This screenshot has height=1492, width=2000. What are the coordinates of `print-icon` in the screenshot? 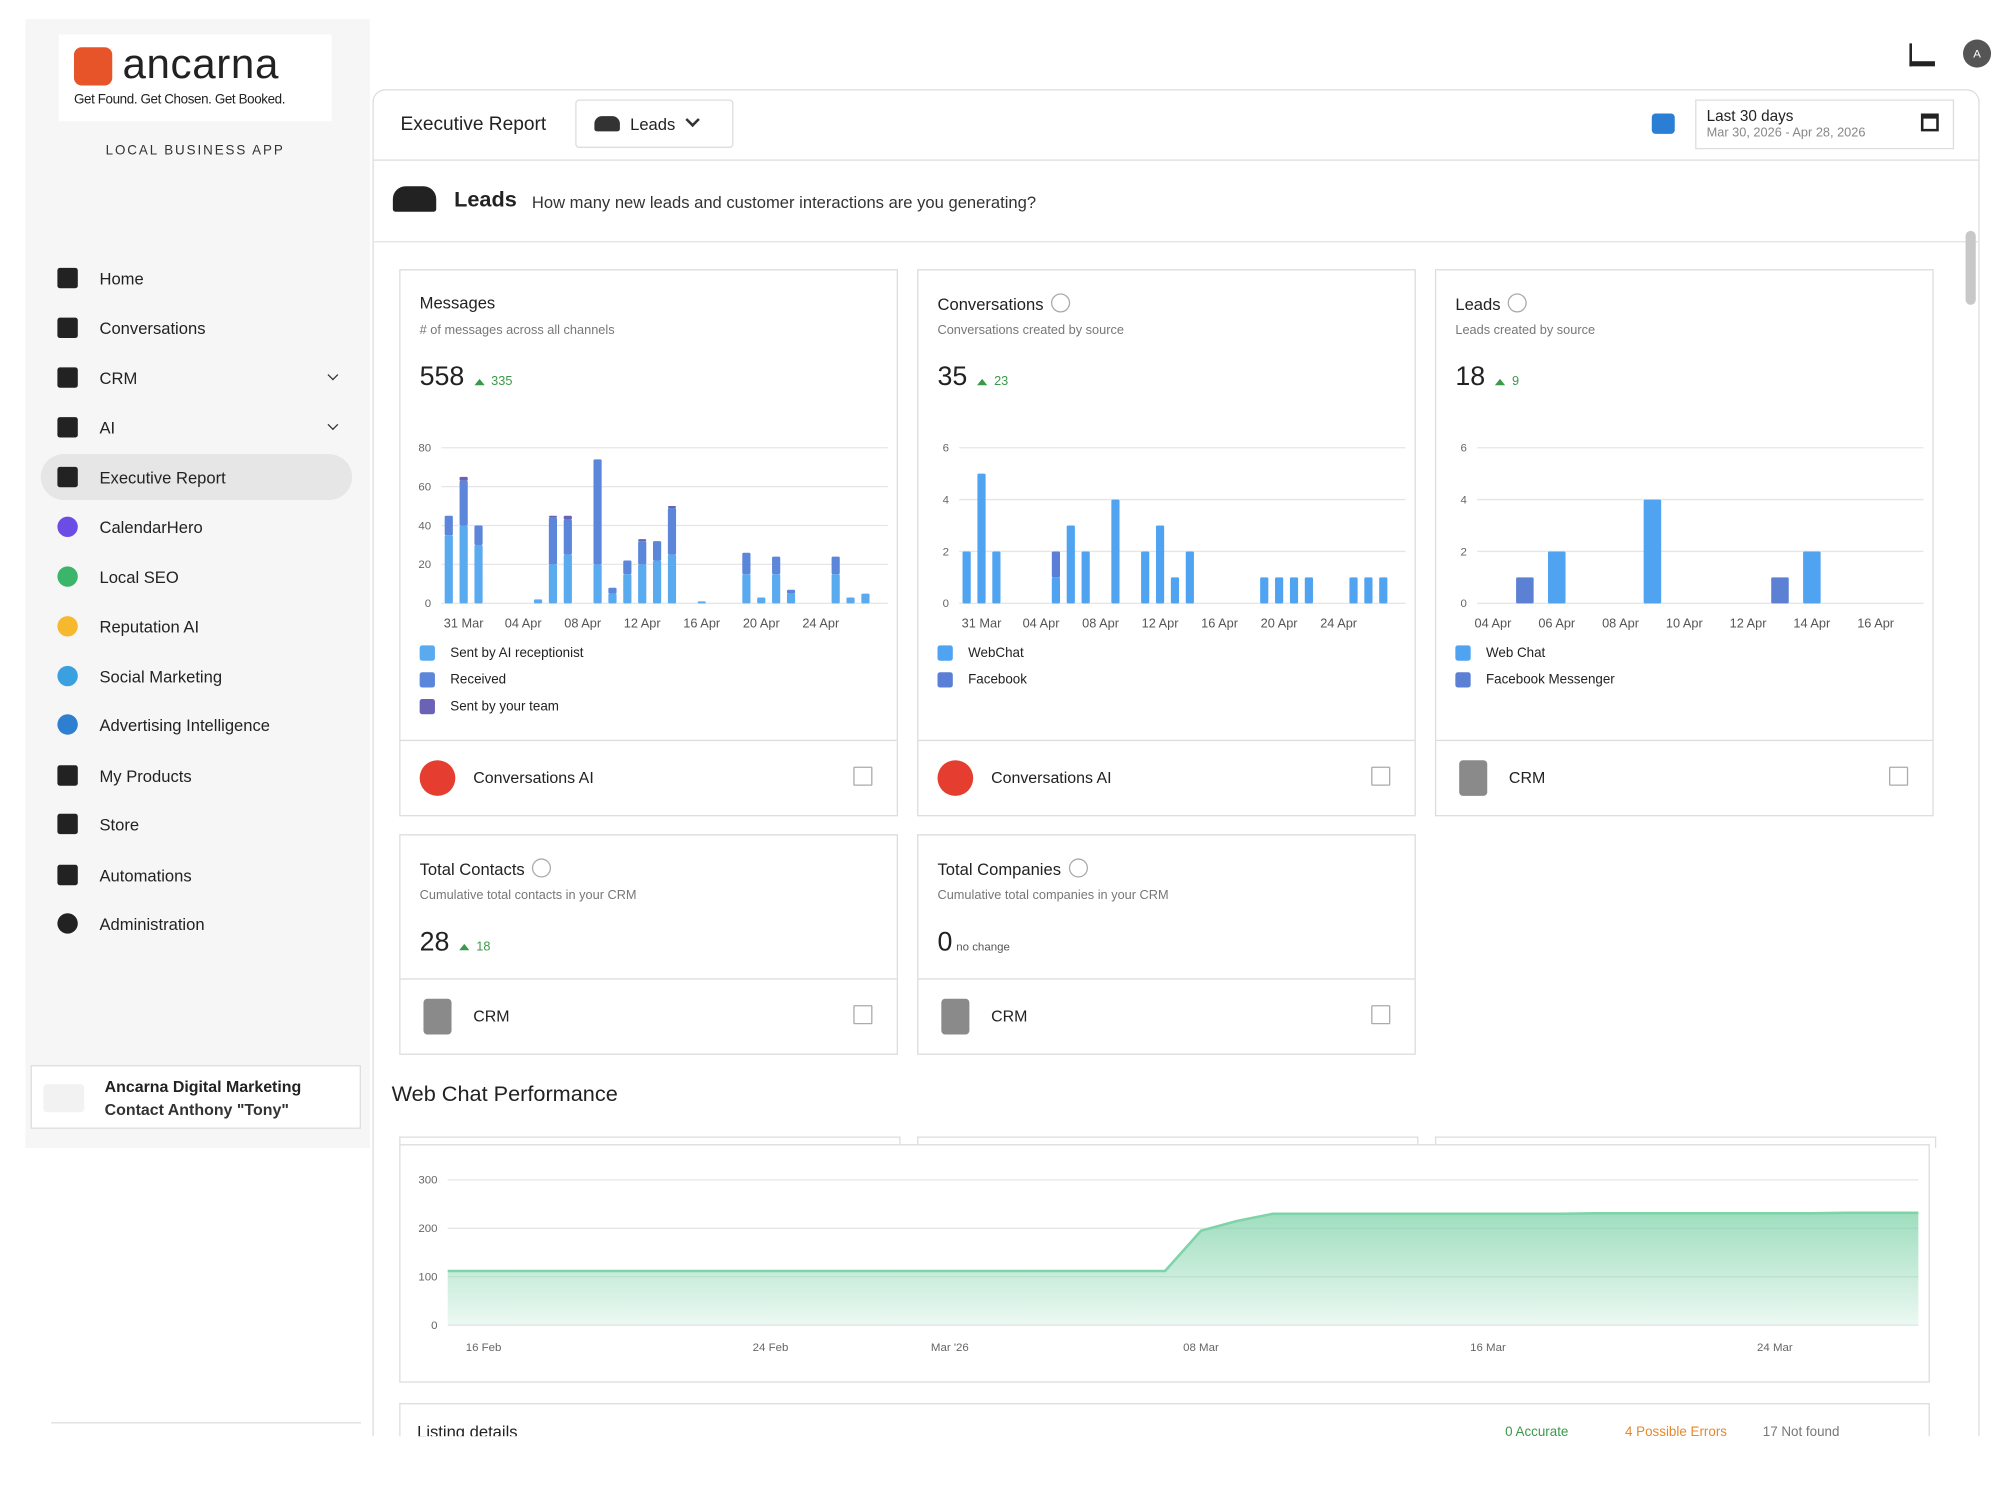 It's located at (1663, 123).